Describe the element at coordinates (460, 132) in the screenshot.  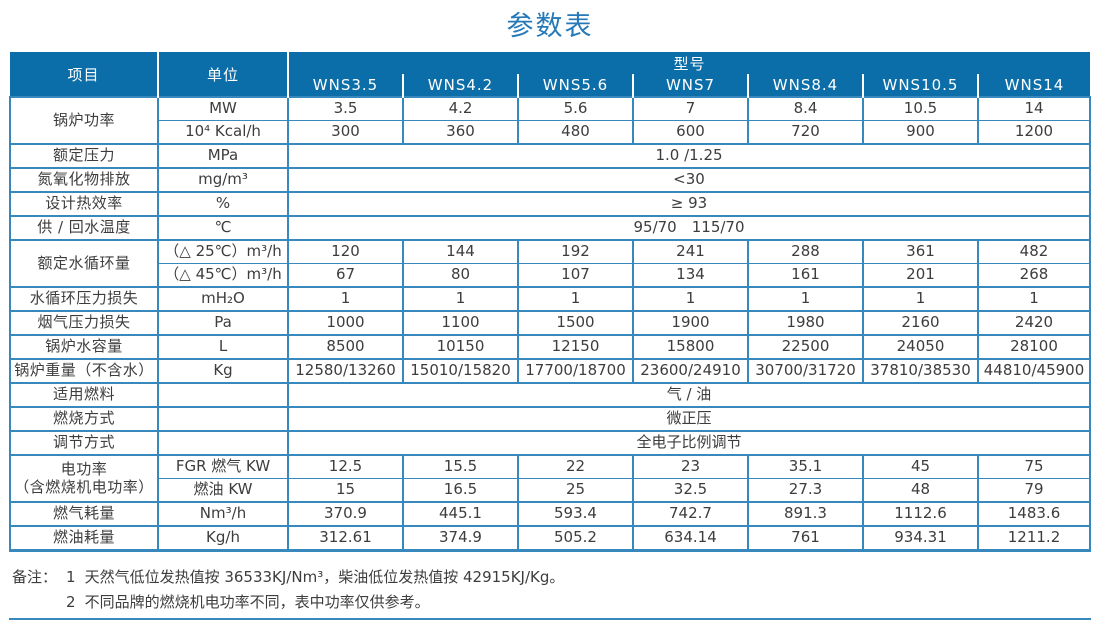
I see `value-cell: 360` at that location.